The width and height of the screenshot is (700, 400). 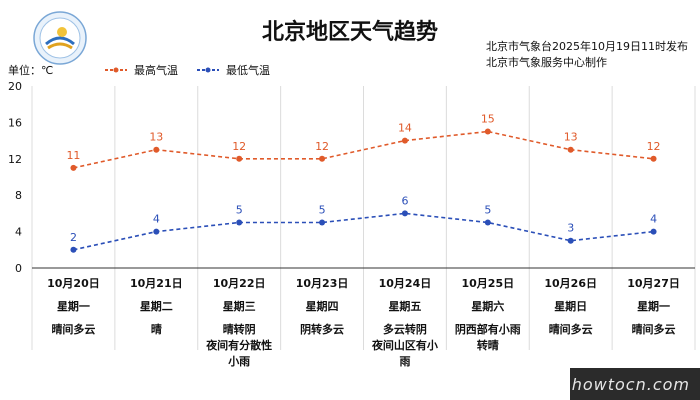 What do you see at coordinates (60, 38) in the screenshot?
I see `weather-service-logo` at bounding box center [60, 38].